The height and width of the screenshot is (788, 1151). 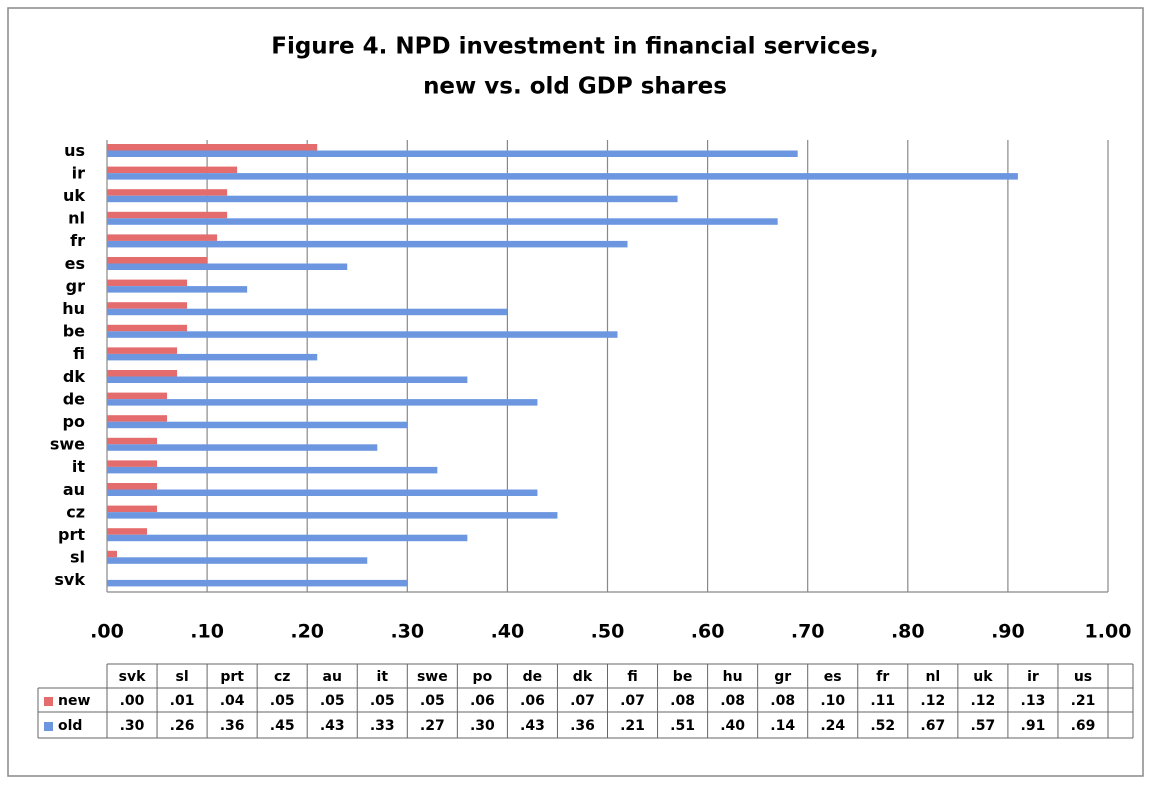 What do you see at coordinates (69, 579) in the screenshot?
I see `y-tick-label: svk` at bounding box center [69, 579].